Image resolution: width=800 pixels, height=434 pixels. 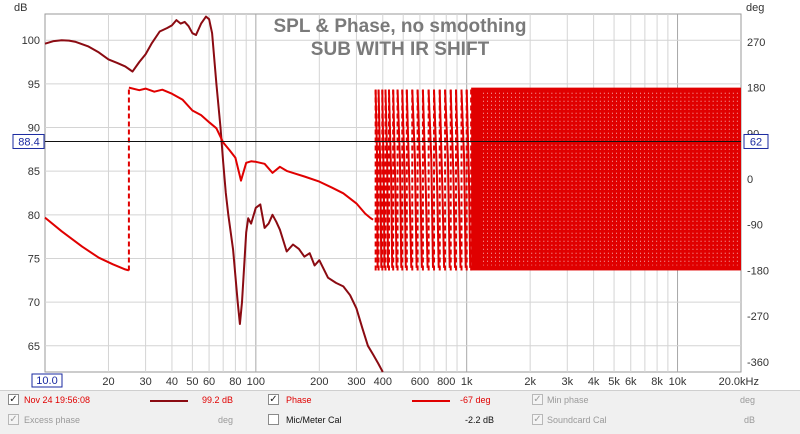 What do you see at coordinates (145, 382) in the screenshot?
I see `x-tick-label: 30` at bounding box center [145, 382].